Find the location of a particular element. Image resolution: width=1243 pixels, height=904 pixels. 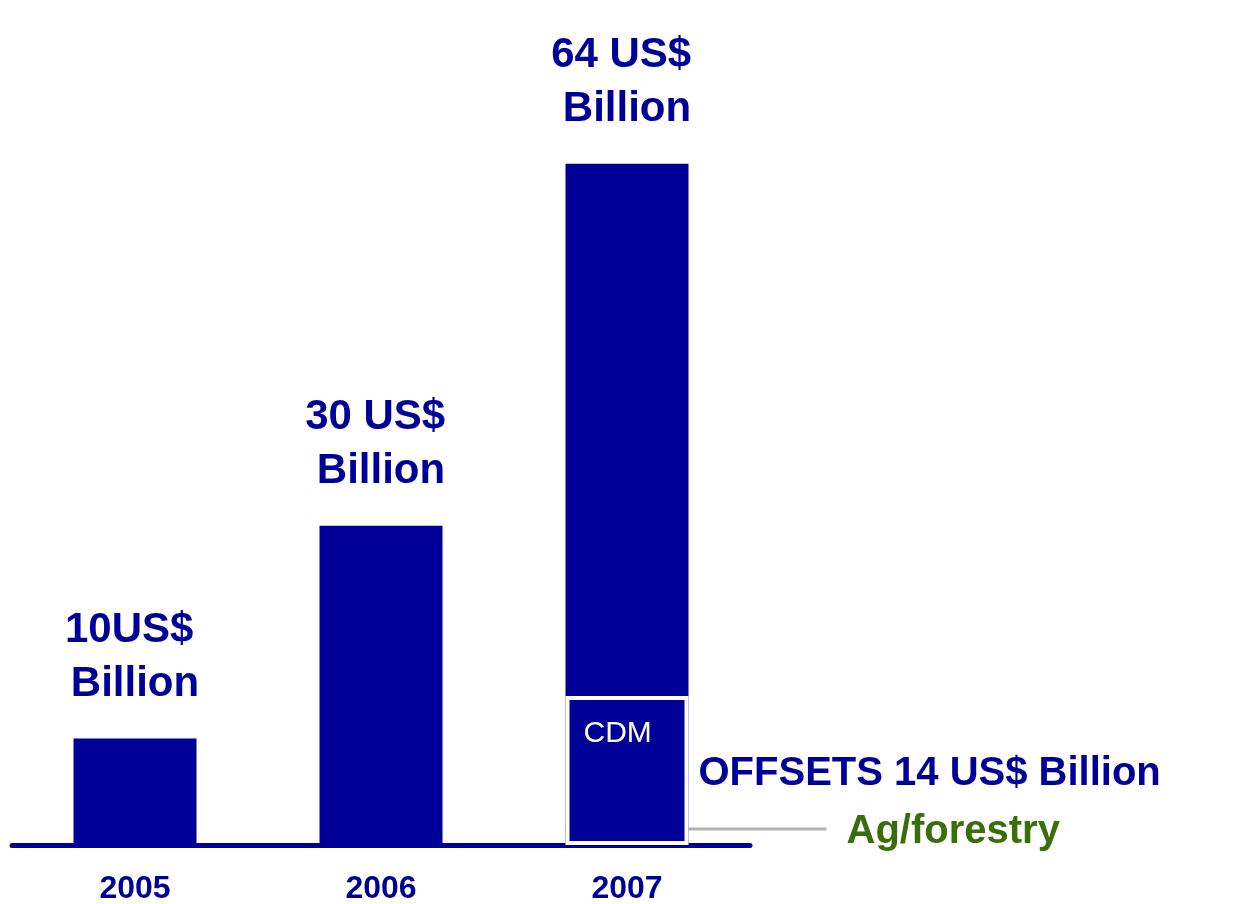

data-label: 64 US$ Billion is located at coordinates (627, 80).